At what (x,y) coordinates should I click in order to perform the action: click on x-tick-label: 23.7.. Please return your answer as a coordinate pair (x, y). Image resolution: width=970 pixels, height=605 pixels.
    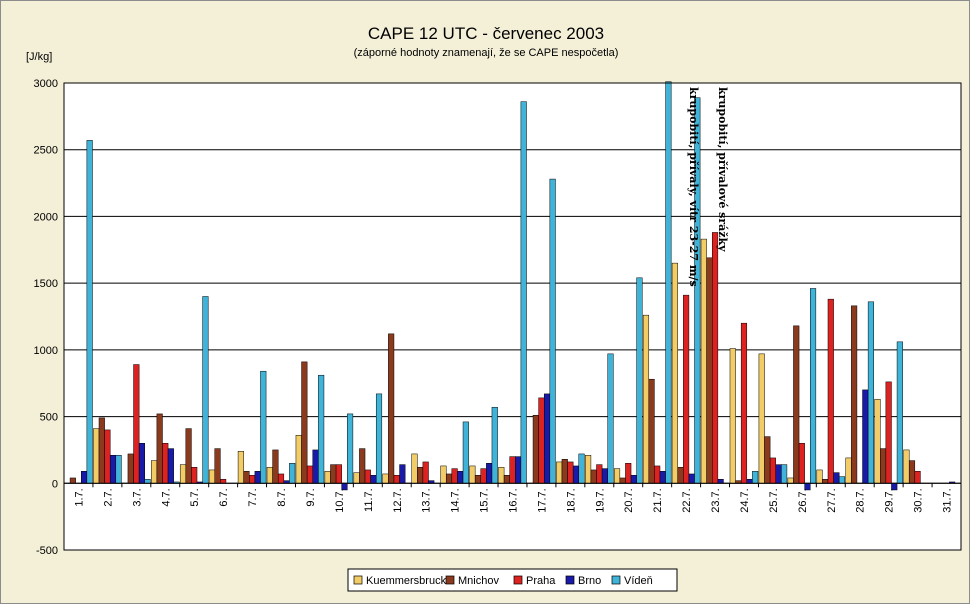
    Looking at the image, I should click on (716, 500).